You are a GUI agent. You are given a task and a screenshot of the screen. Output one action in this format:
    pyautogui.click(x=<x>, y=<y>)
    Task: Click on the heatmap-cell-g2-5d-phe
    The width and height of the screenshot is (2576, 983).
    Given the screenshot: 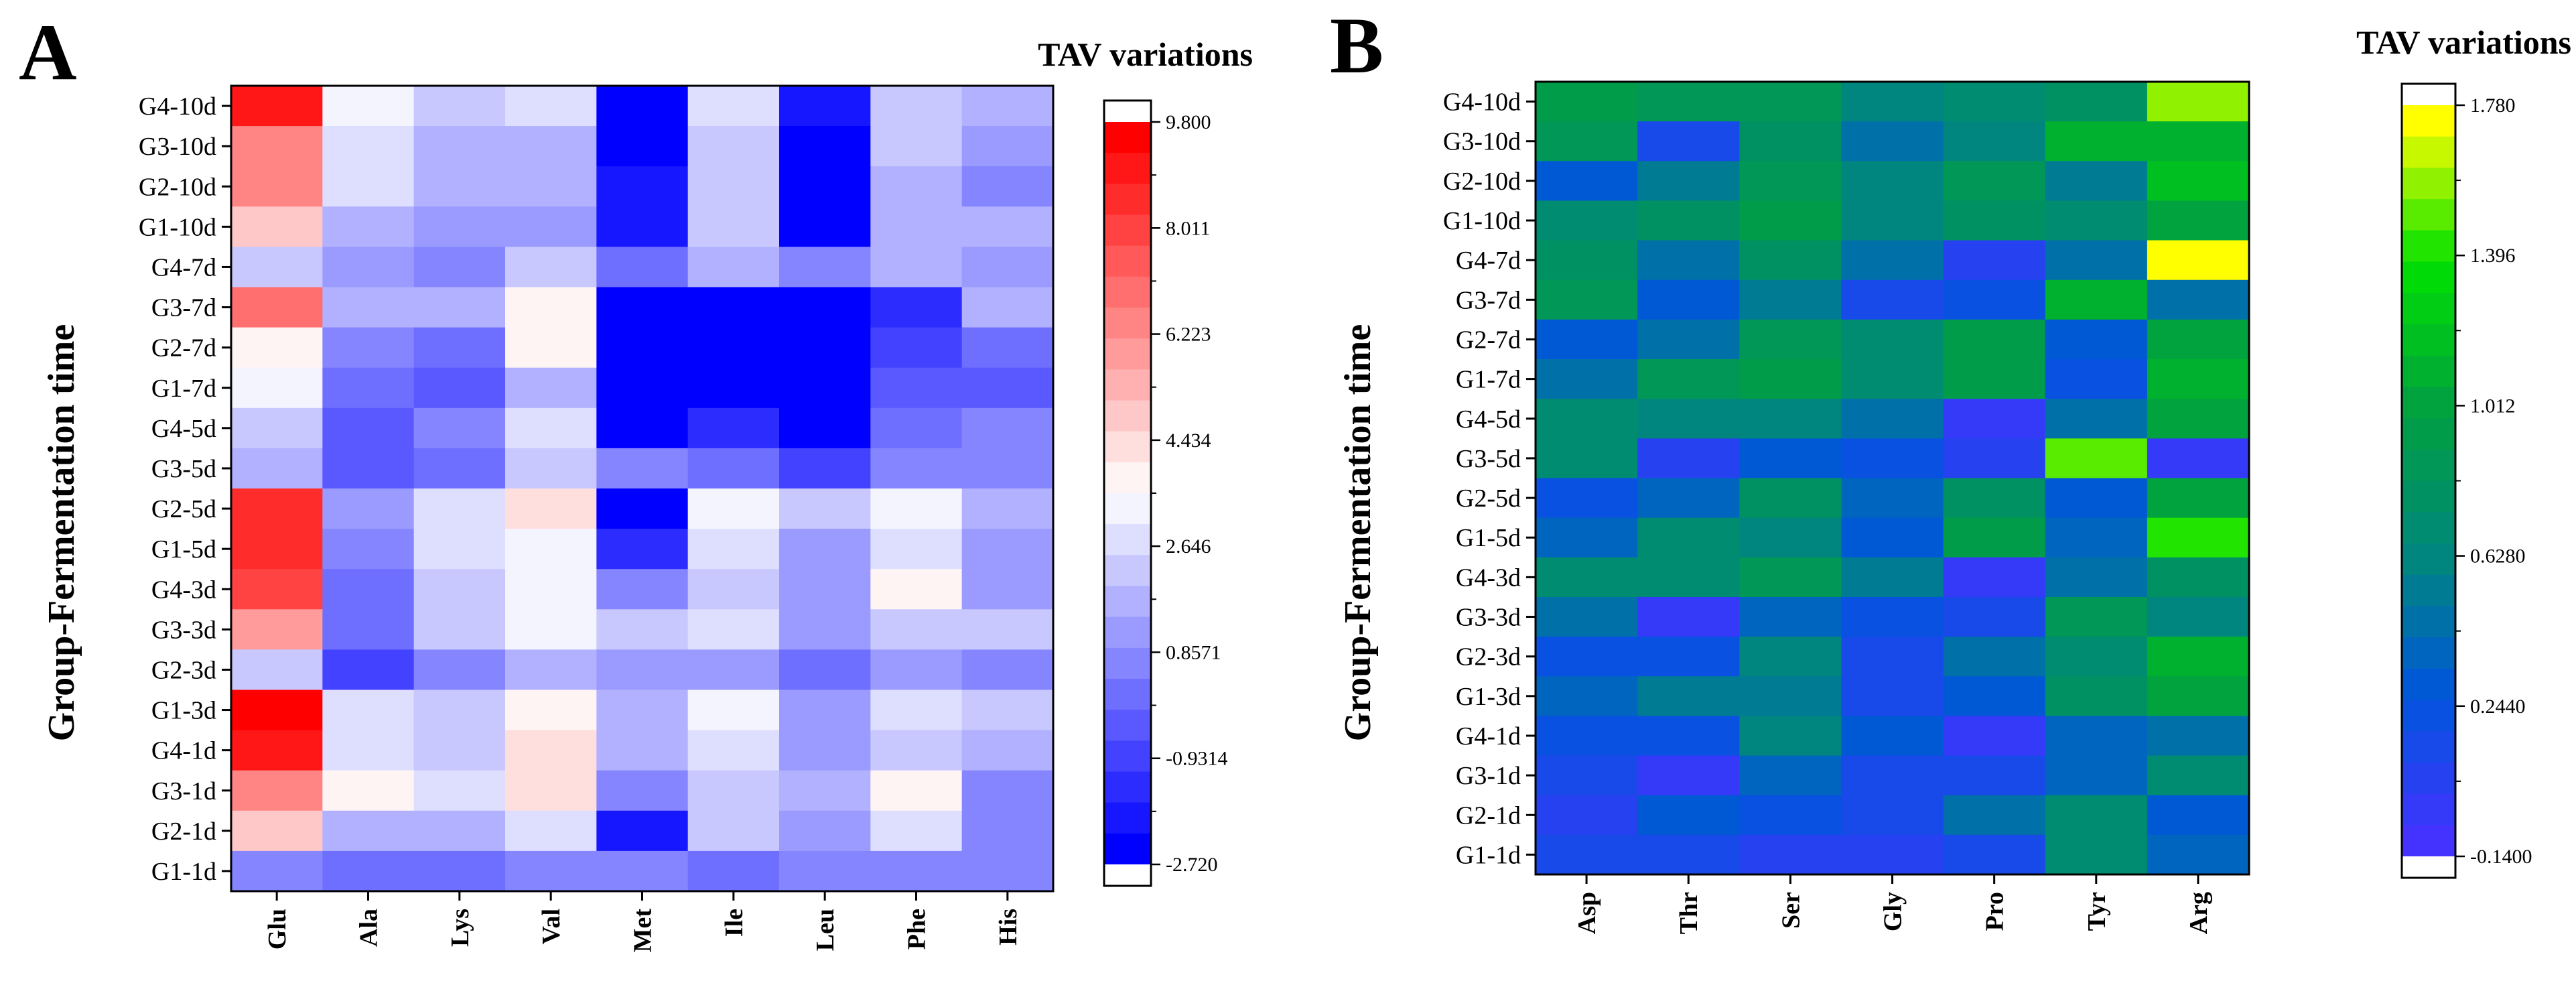 What is the action you would take?
    pyautogui.click(x=916, y=508)
    